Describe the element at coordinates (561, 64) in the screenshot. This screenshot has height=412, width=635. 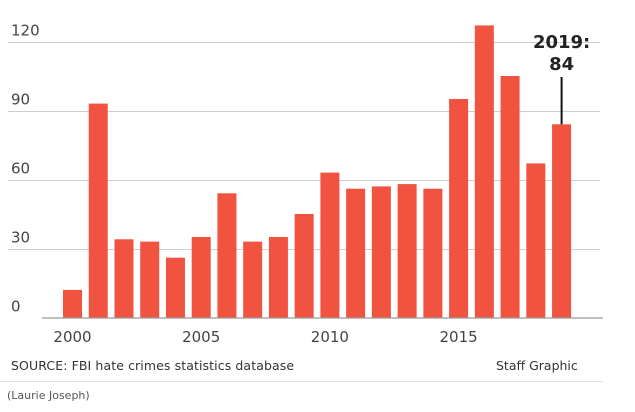
I see `annotation-value-label: 84` at that location.